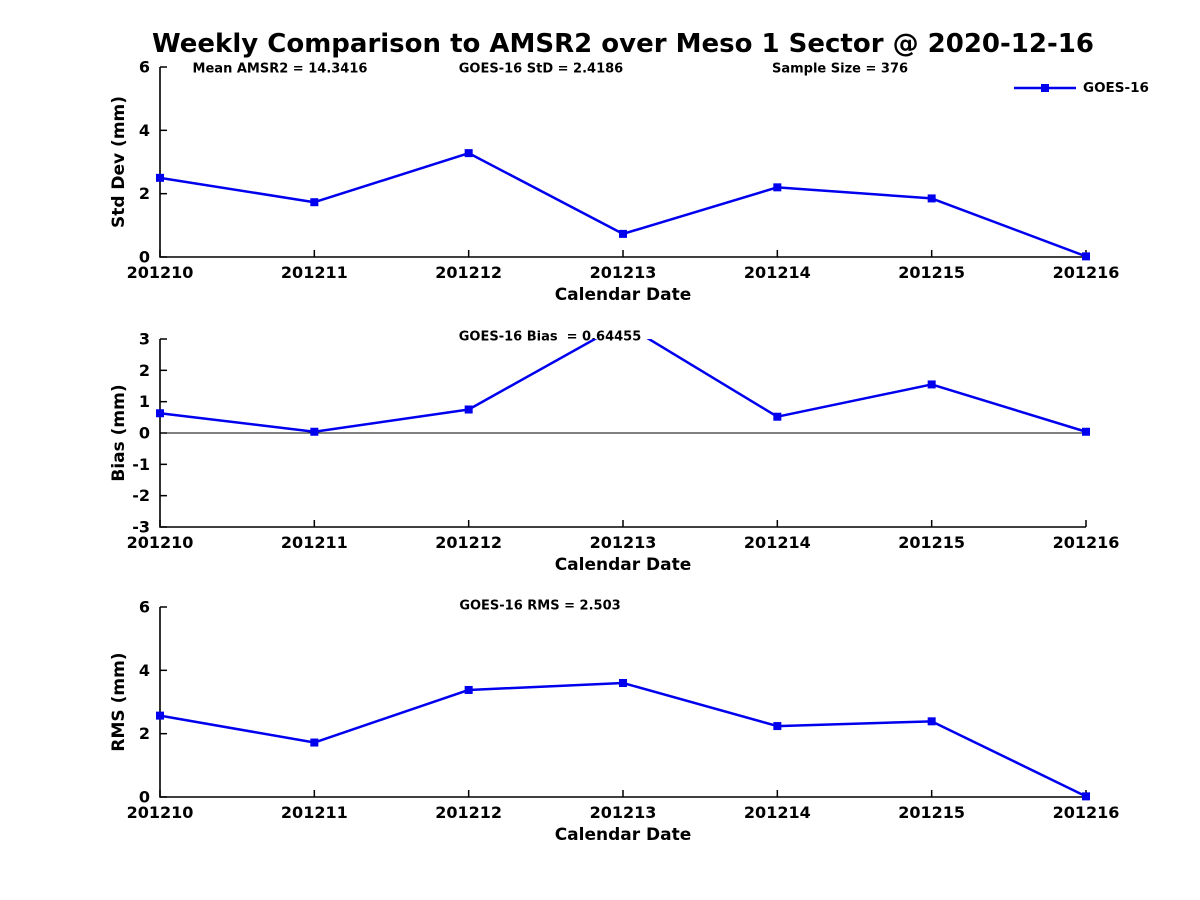 This screenshot has height=900, width=1200. What do you see at coordinates (550, 337) in the screenshot?
I see `annotation-goes16-bias: GOES-16 Bias = 0.64455` at bounding box center [550, 337].